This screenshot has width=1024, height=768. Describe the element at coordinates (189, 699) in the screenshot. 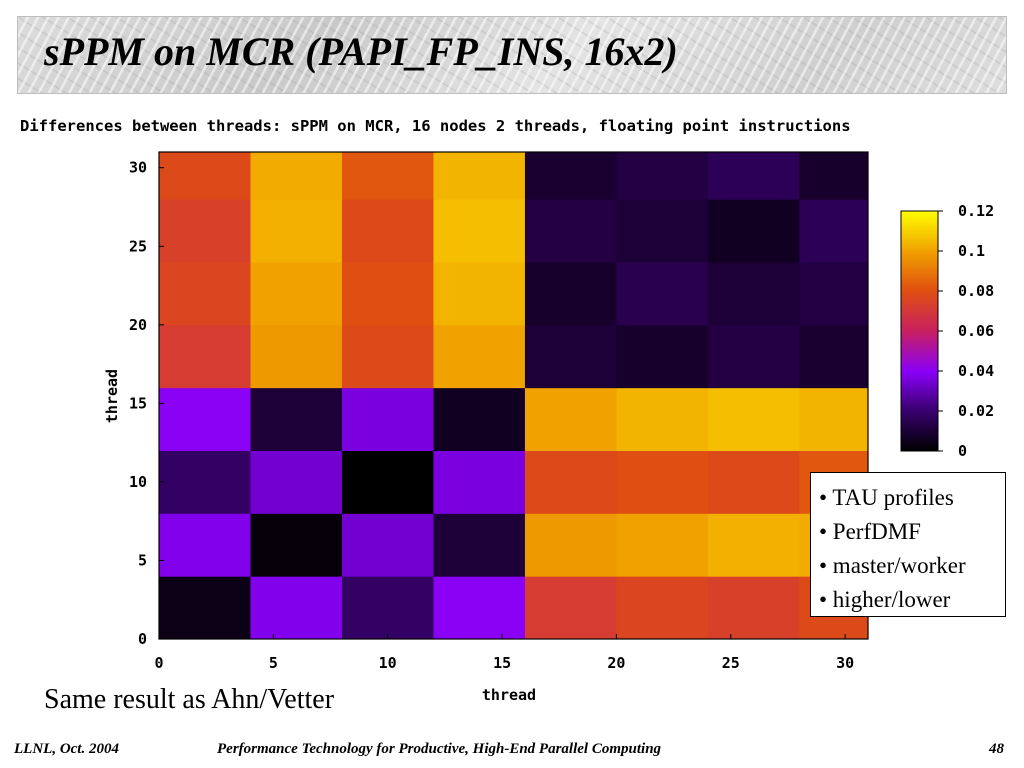

I see `note-text: Same result as Ahn/Vetter` at that location.